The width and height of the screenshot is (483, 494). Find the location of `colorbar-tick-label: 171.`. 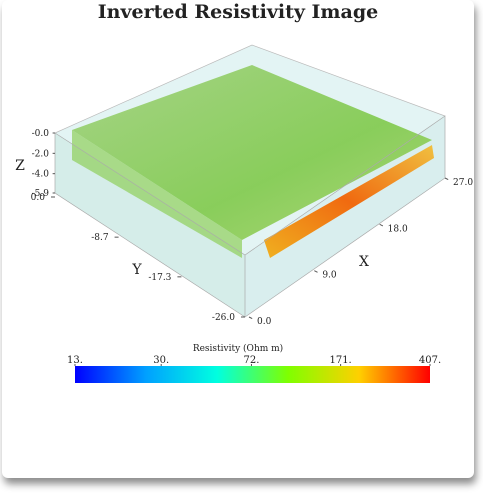

colorbar-tick-label: 171. is located at coordinates (340, 360).